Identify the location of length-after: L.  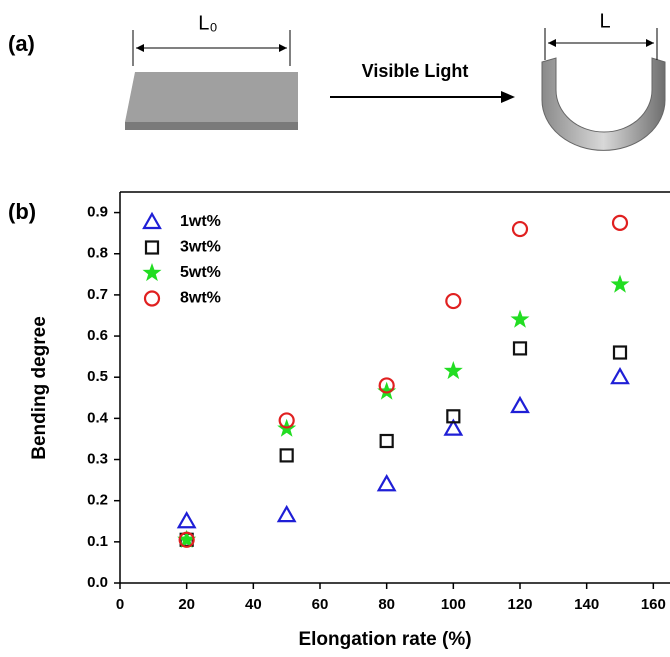
(604, 21).